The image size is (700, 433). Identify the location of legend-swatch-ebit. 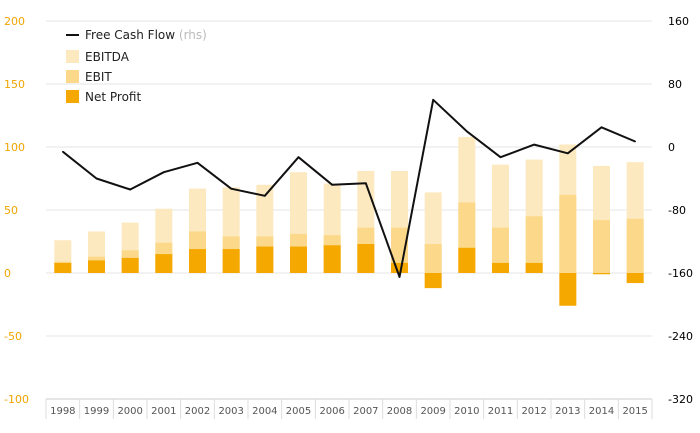
(72, 76).